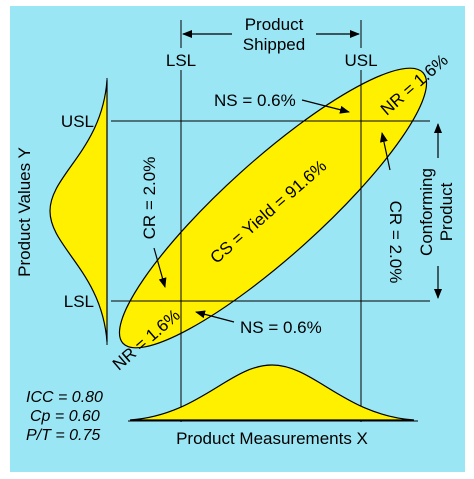 The height and width of the screenshot is (479, 474). I want to click on ns-bottom-arrow, so click(215, 316).